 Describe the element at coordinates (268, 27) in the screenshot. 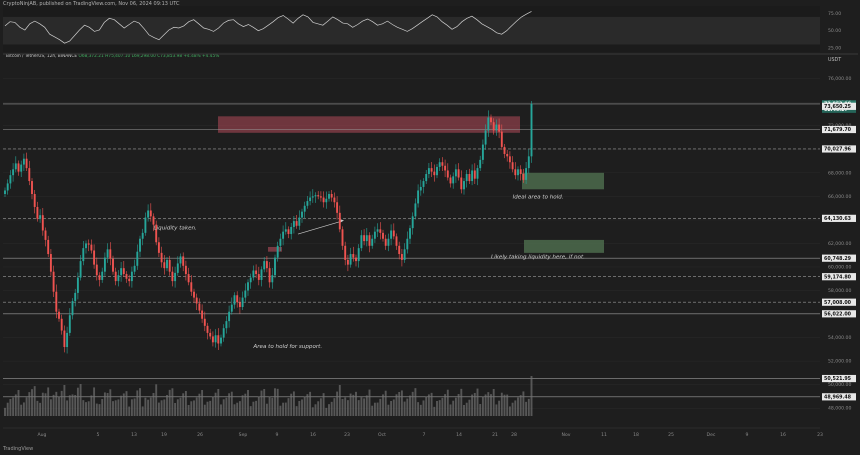

I see `rsi-line` at that location.